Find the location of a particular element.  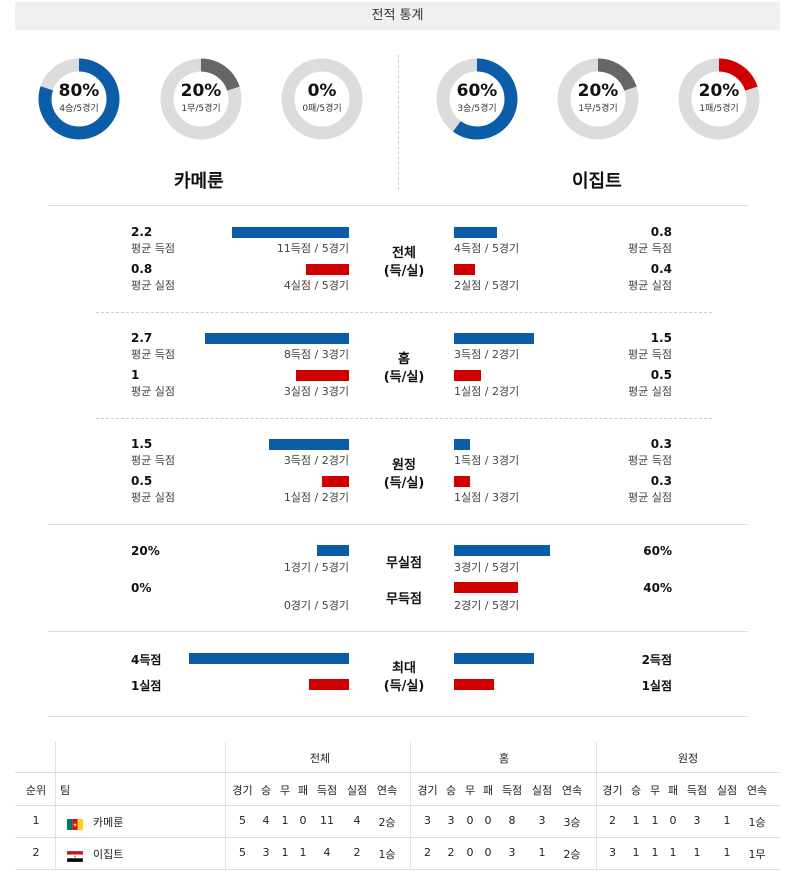

col-team: 팀 is located at coordinates (65, 790).